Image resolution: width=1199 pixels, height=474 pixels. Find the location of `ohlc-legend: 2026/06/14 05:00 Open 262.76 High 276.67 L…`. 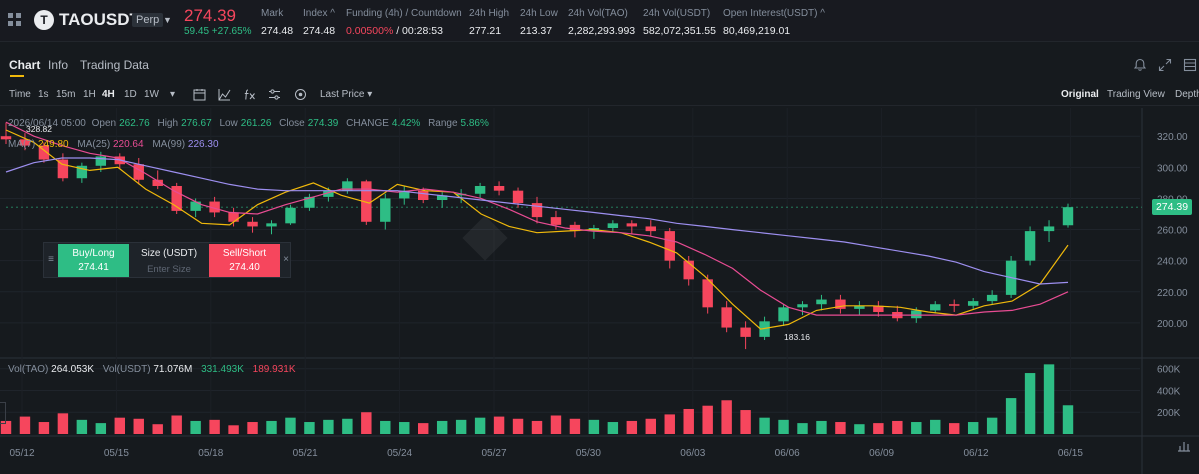

ohlc-legend: 2026/06/14 05:00 Open 262.76 High 276.67 L… is located at coordinates (251, 123).